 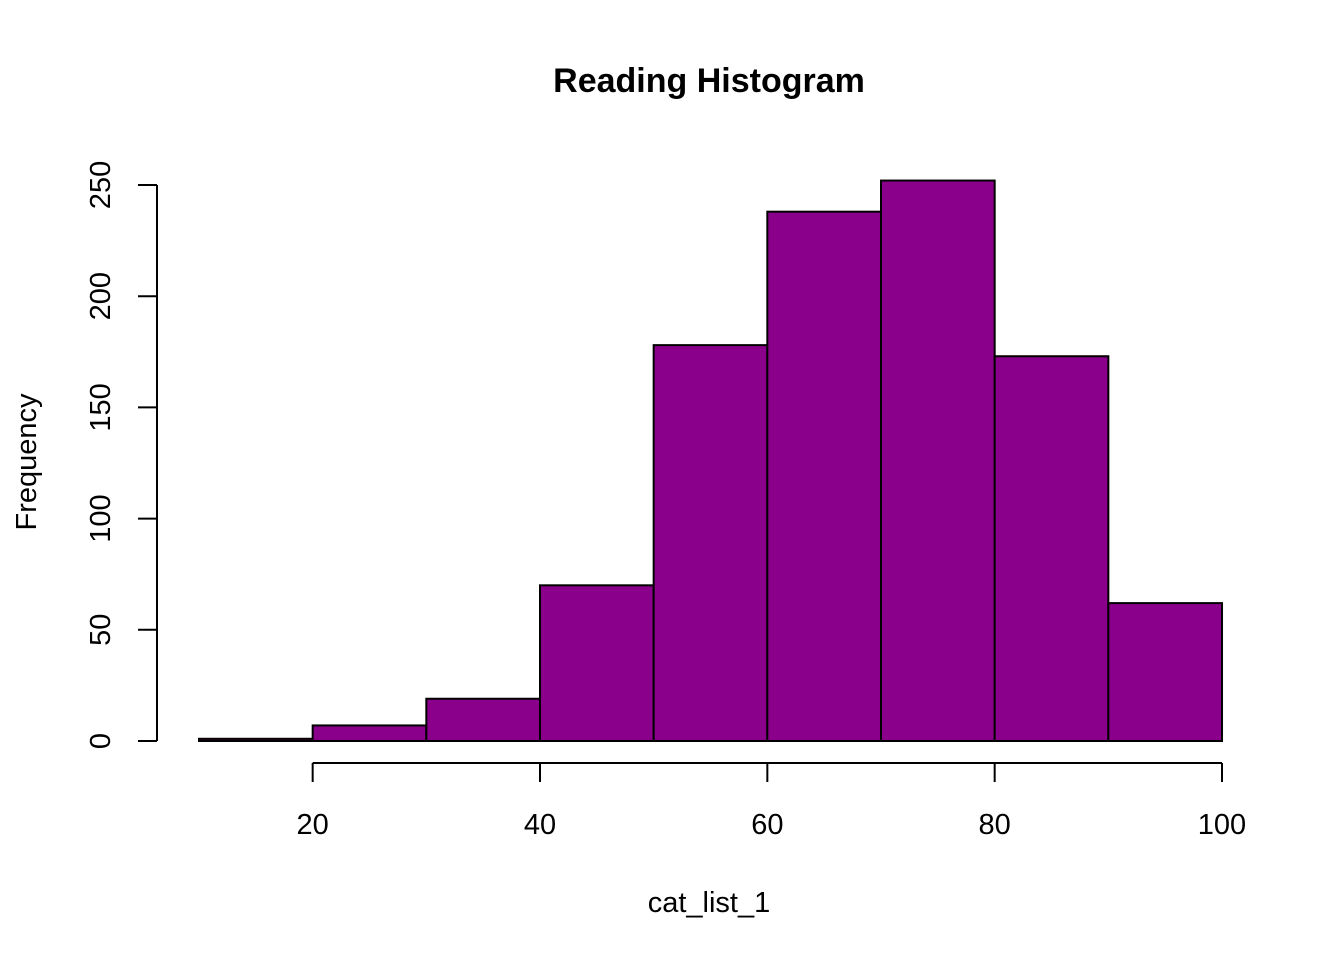 What do you see at coordinates (27, 462) in the screenshot?
I see `y-axis-label: Frequency` at bounding box center [27, 462].